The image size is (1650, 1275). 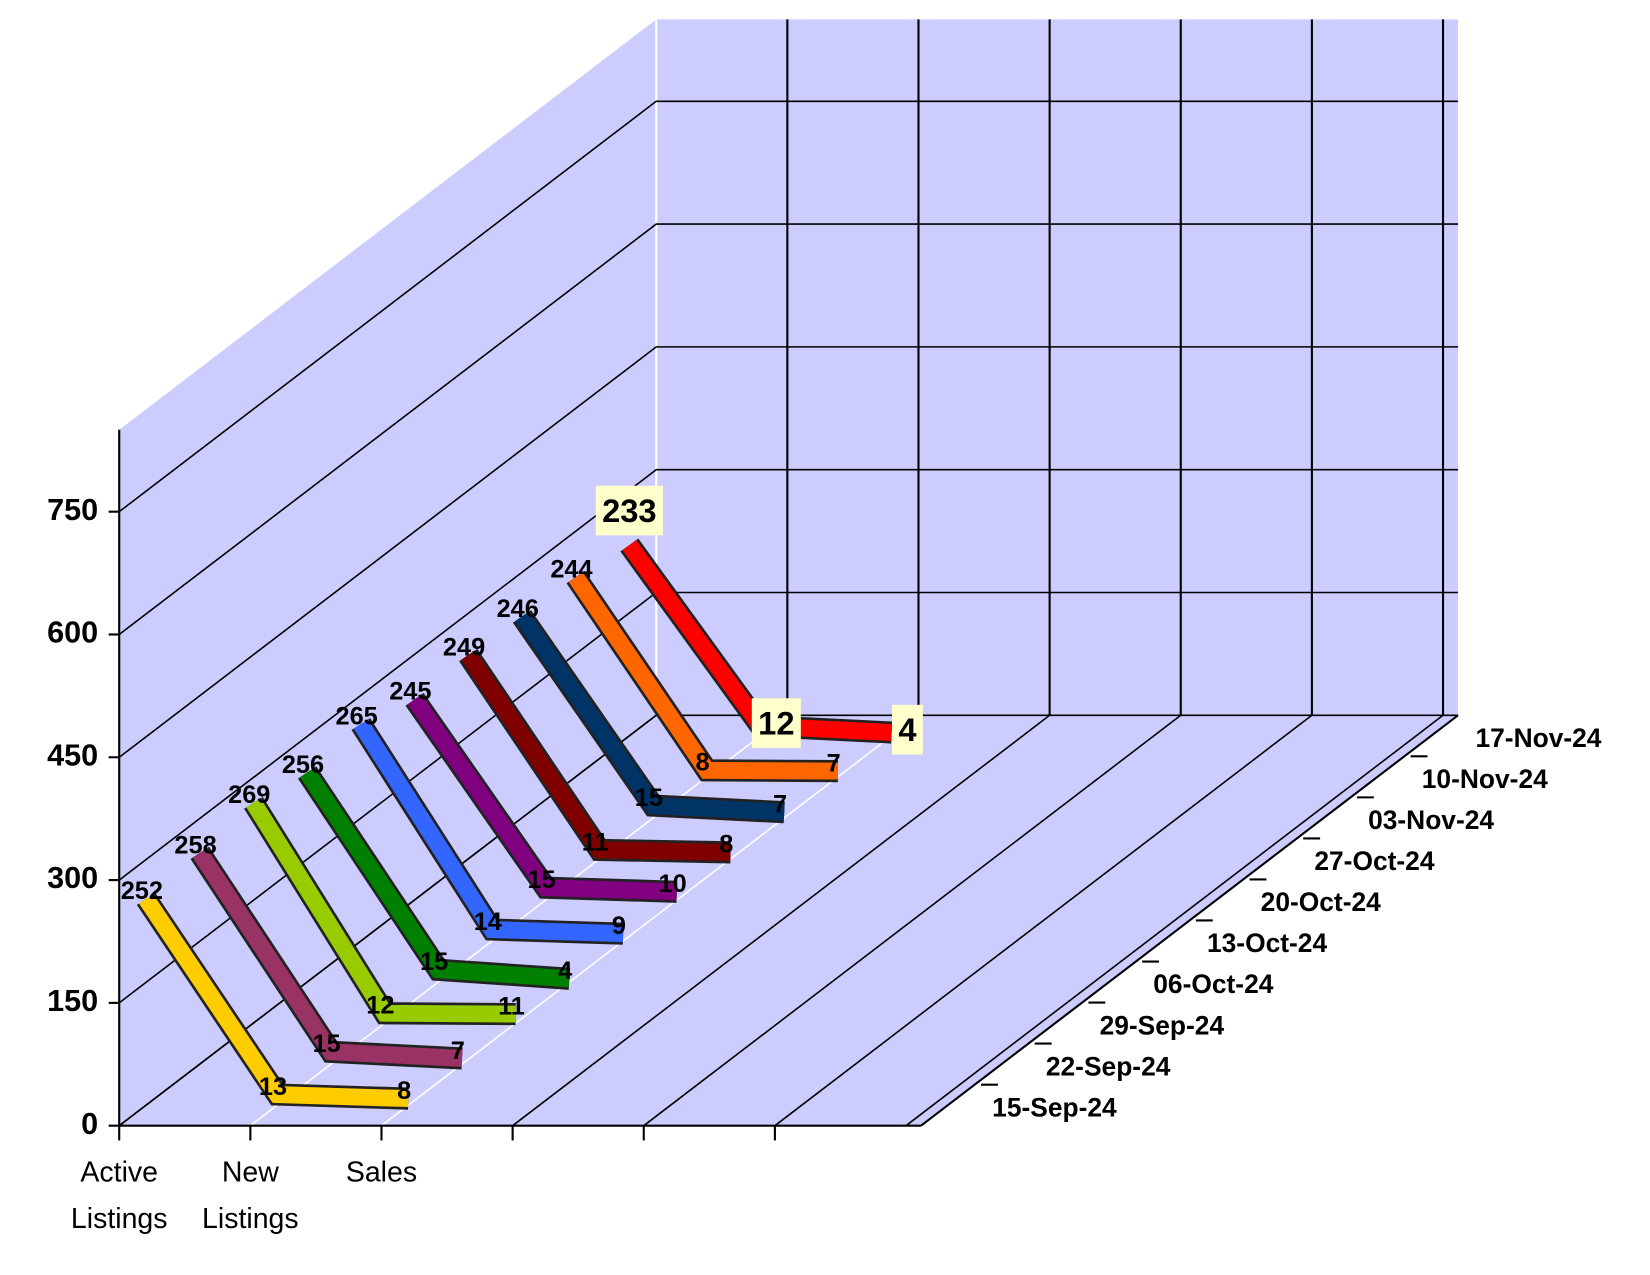 What do you see at coordinates (673, 884) in the screenshot?
I see `data-label: 10` at bounding box center [673, 884].